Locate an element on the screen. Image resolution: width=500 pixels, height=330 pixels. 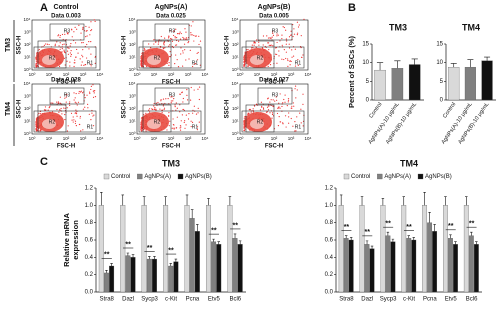
chart-title: TM3 is located at coordinates (398, 27).